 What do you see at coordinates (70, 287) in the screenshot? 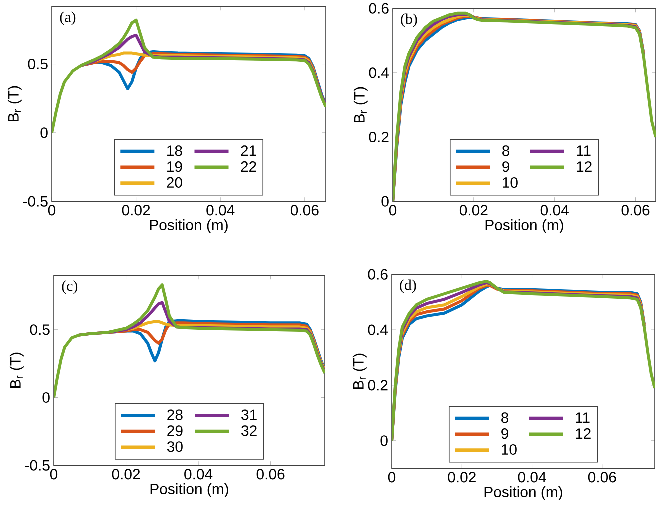
I see `annotation: (c)` at bounding box center [70, 287].